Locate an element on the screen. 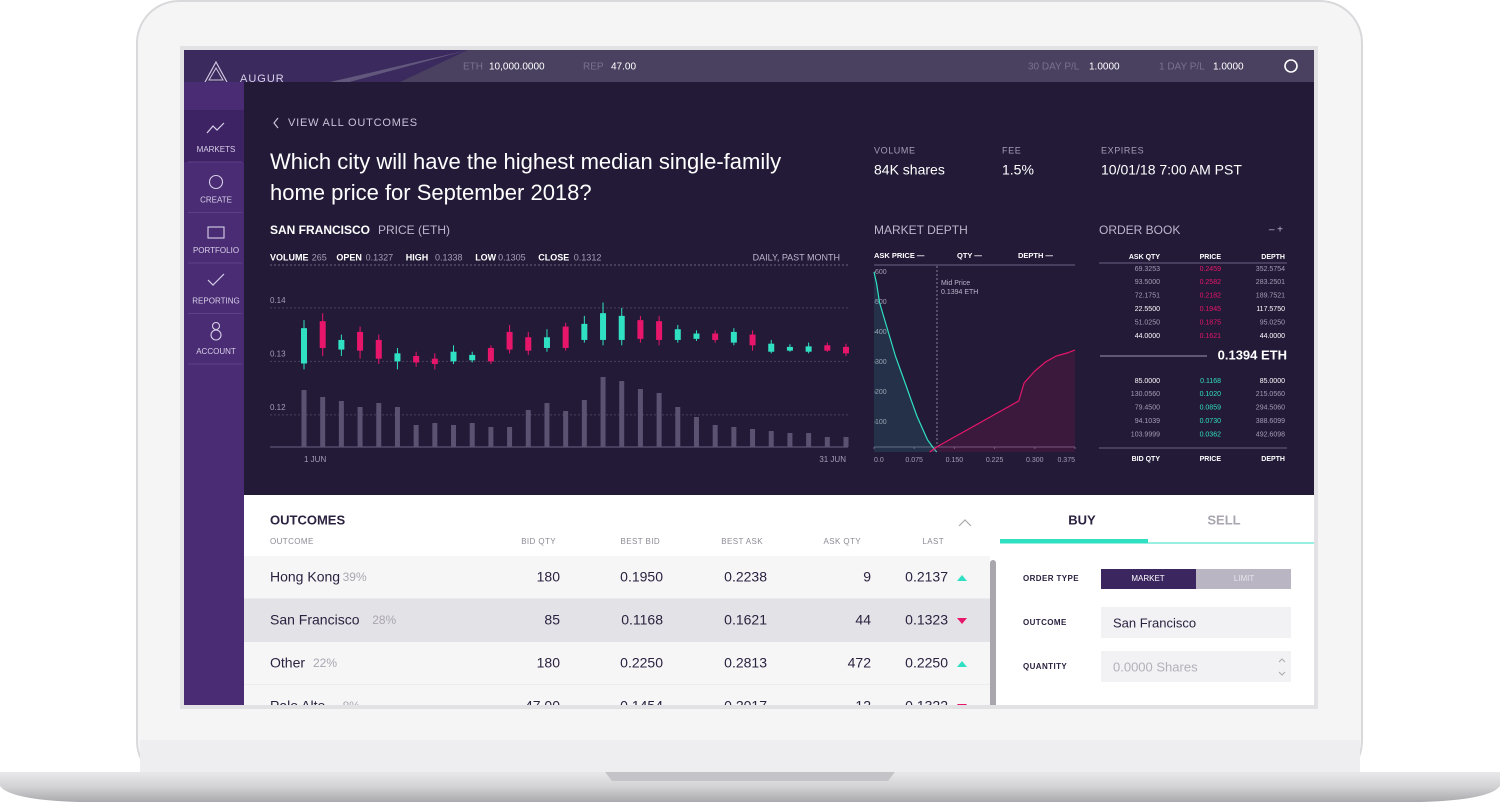 The height and width of the screenshot is (805, 1500). outcome-name: Hong Kong is located at coordinates (305, 577).